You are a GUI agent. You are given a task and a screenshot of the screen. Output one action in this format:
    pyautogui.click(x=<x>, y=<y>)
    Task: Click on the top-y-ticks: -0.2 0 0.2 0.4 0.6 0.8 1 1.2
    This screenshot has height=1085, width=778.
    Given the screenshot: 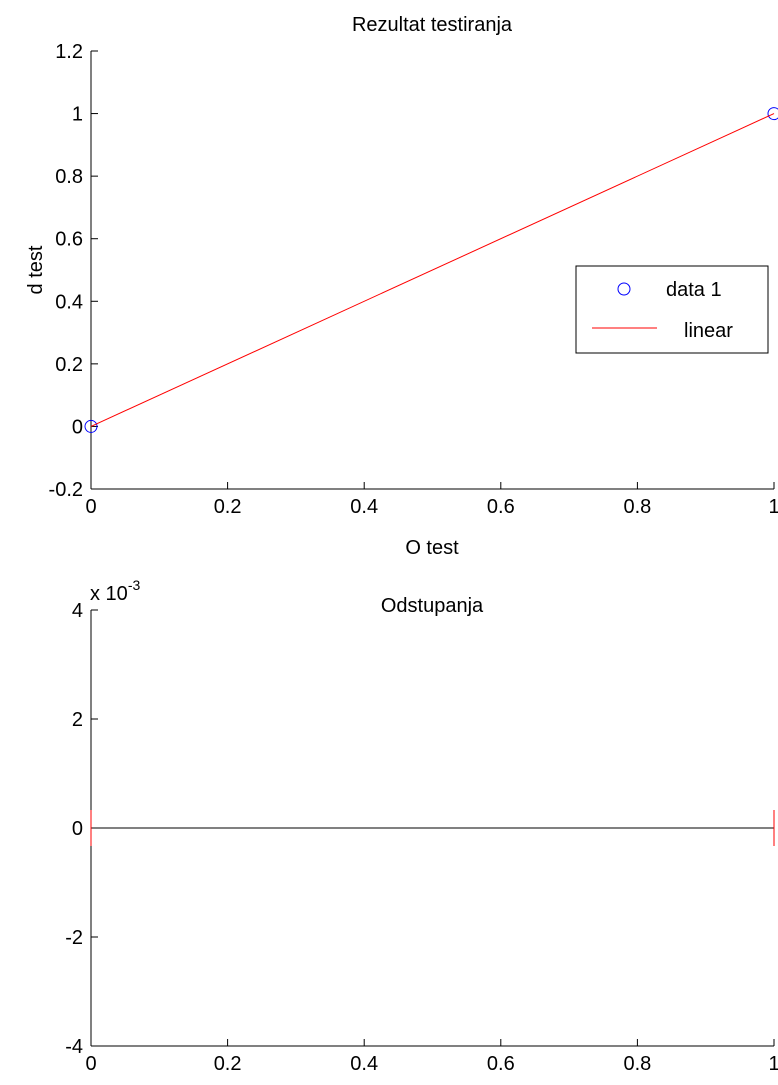 What is the action you would take?
    pyautogui.click(x=73, y=271)
    